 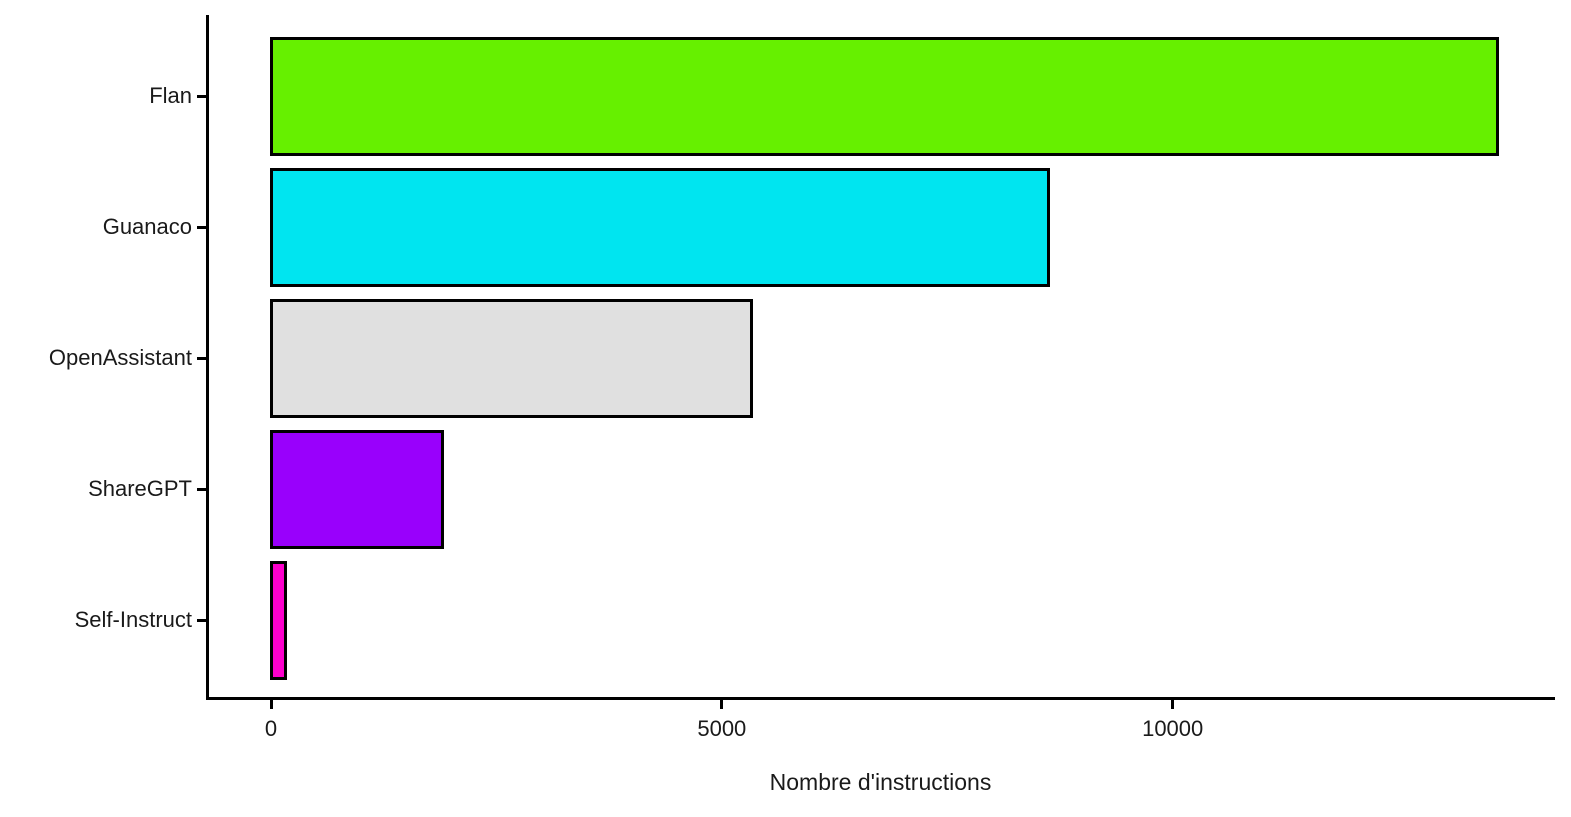 What do you see at coordinates (271, 728) in the screenshot?
I see `x-tick-label: 0` at bounding box center [271, 728].